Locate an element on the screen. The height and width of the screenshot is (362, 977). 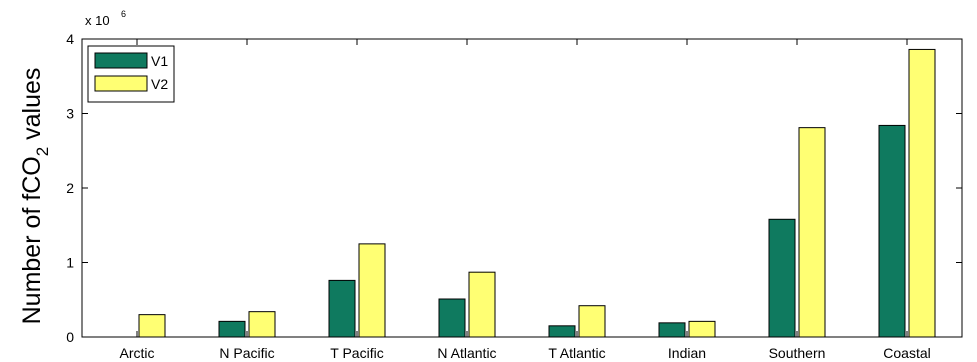
legend-label-v1: V1 is located at coordinates (159, 61).